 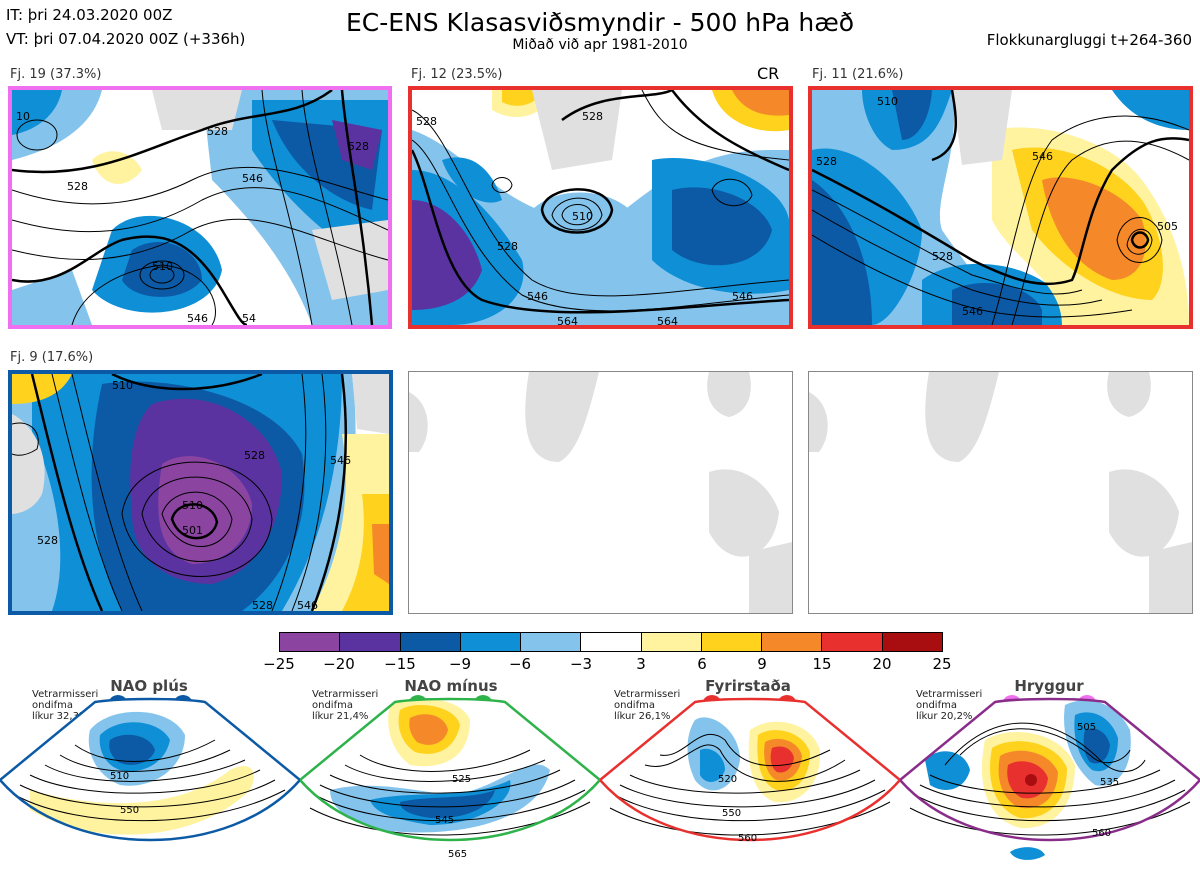 What do you see at coordinates (460, 664) in the screenshot?
I see `colorbar-tick: −9` at bounding box center [460, 664].